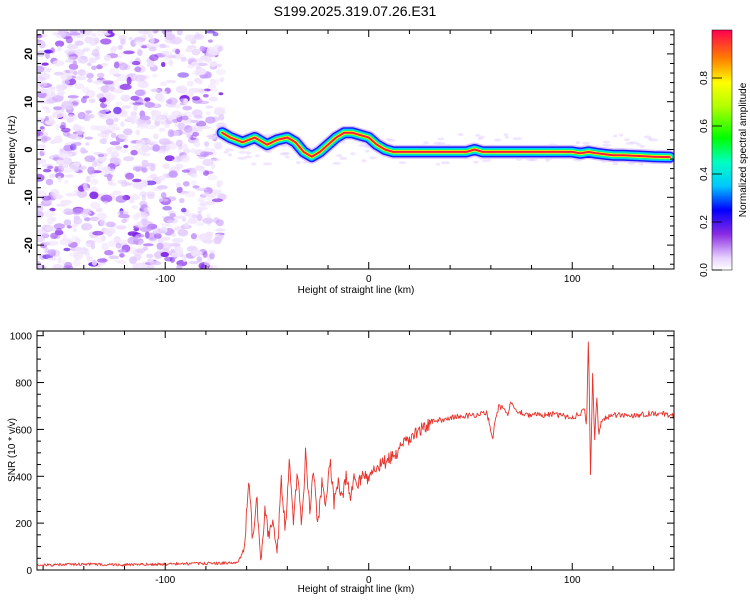 This screenshot has width=750, height=600. I want to click on y-tick-label: -10, so click(29, 197).